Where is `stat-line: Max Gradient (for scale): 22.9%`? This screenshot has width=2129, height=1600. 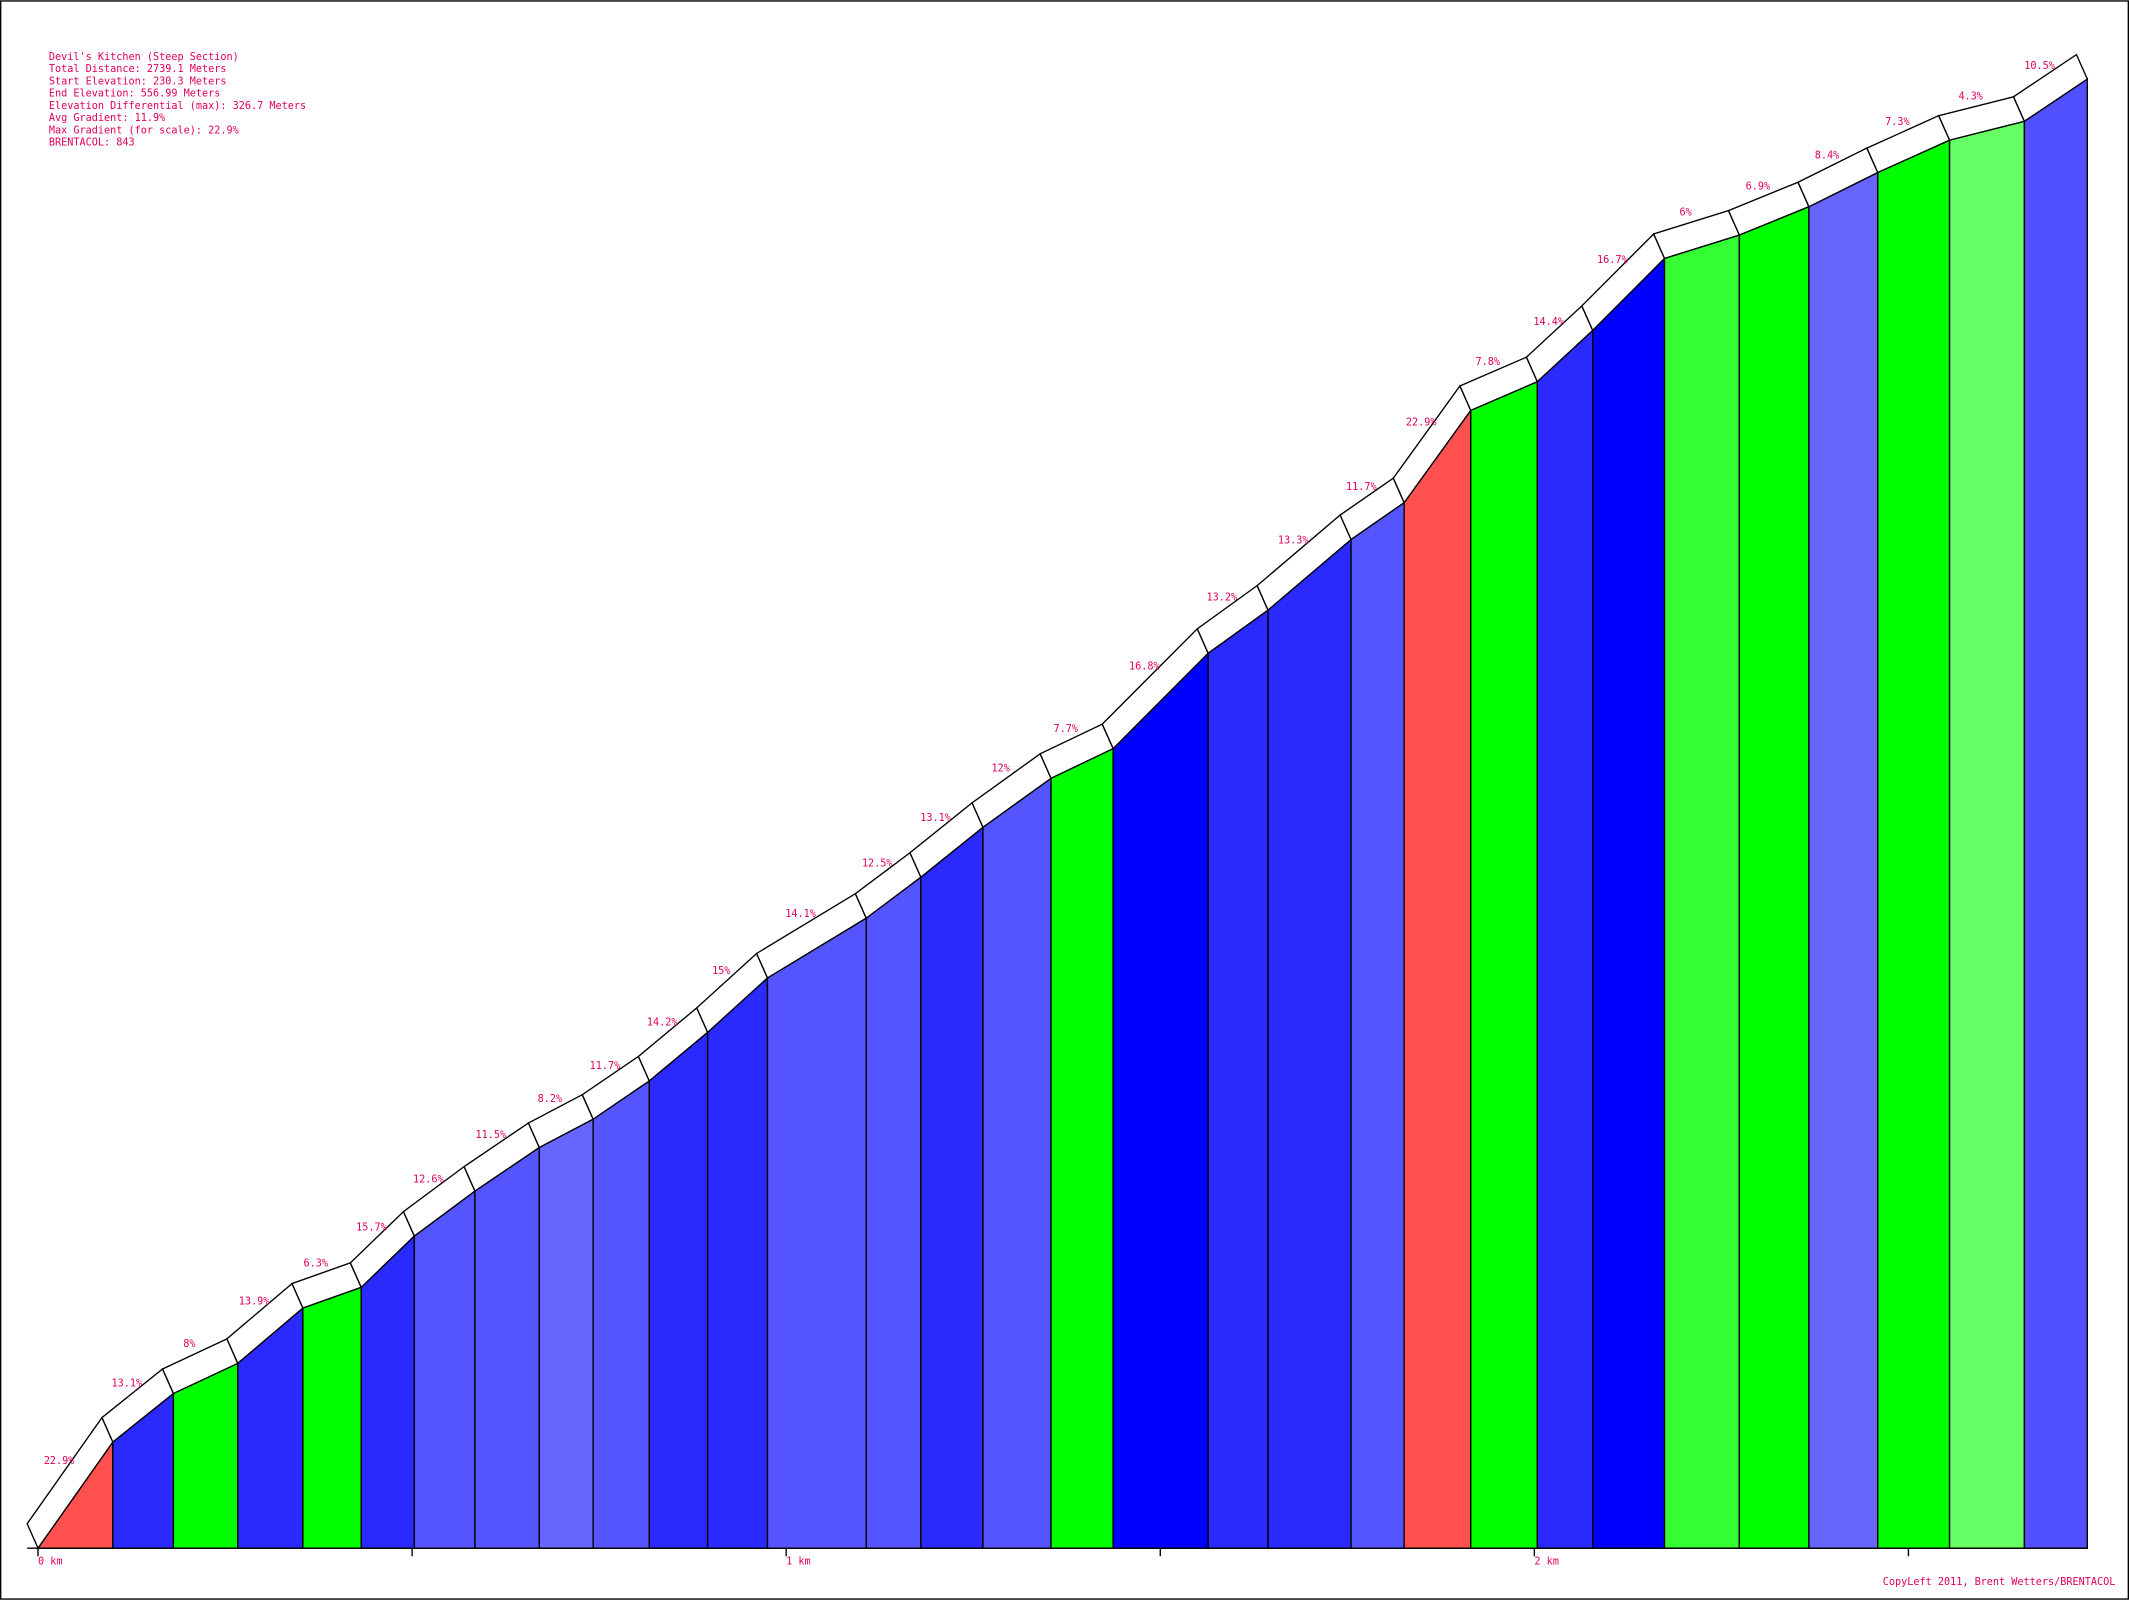
stat-line: Max Gradient (for scale): 22.9% is located at coordinates (144, 130).